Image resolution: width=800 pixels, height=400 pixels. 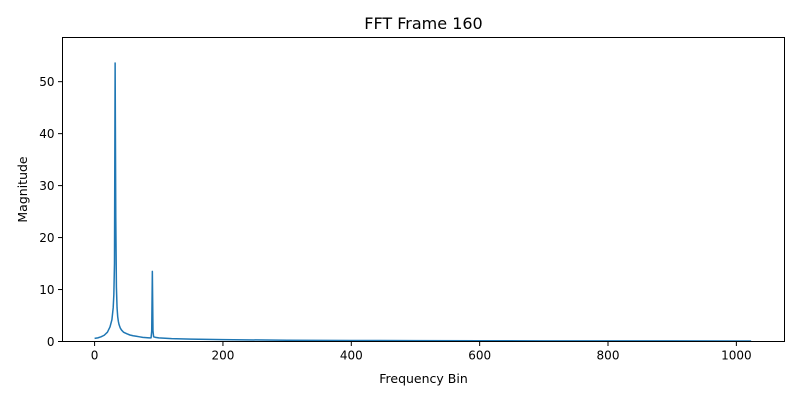 I want to click on x-axis-ticks: 0 200 400 600 800 1000, so click(x=421, y=352).